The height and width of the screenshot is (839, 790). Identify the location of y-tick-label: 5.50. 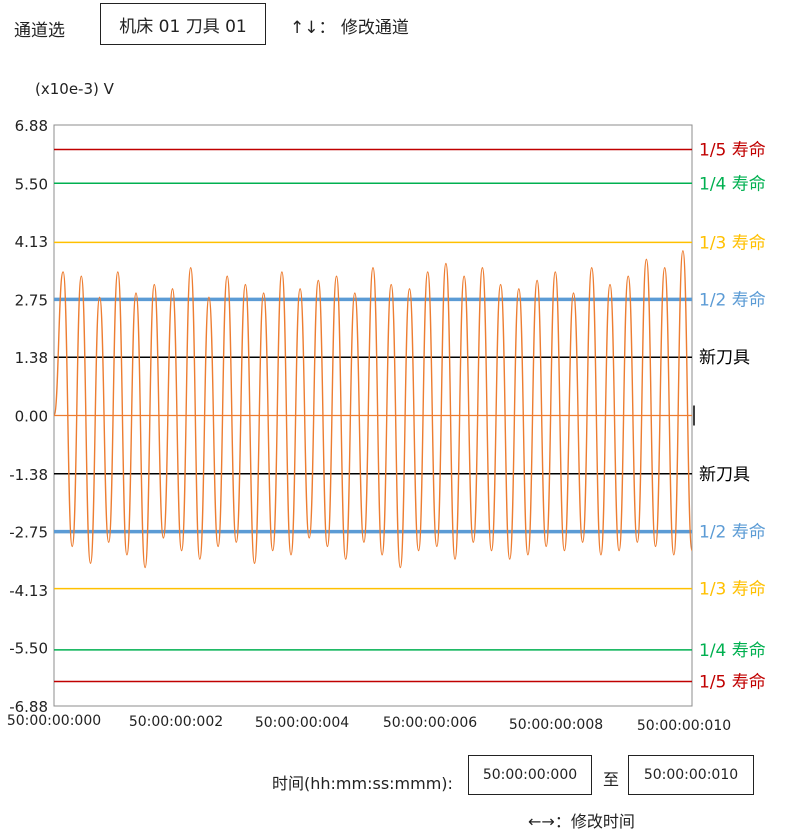
(31, 184).